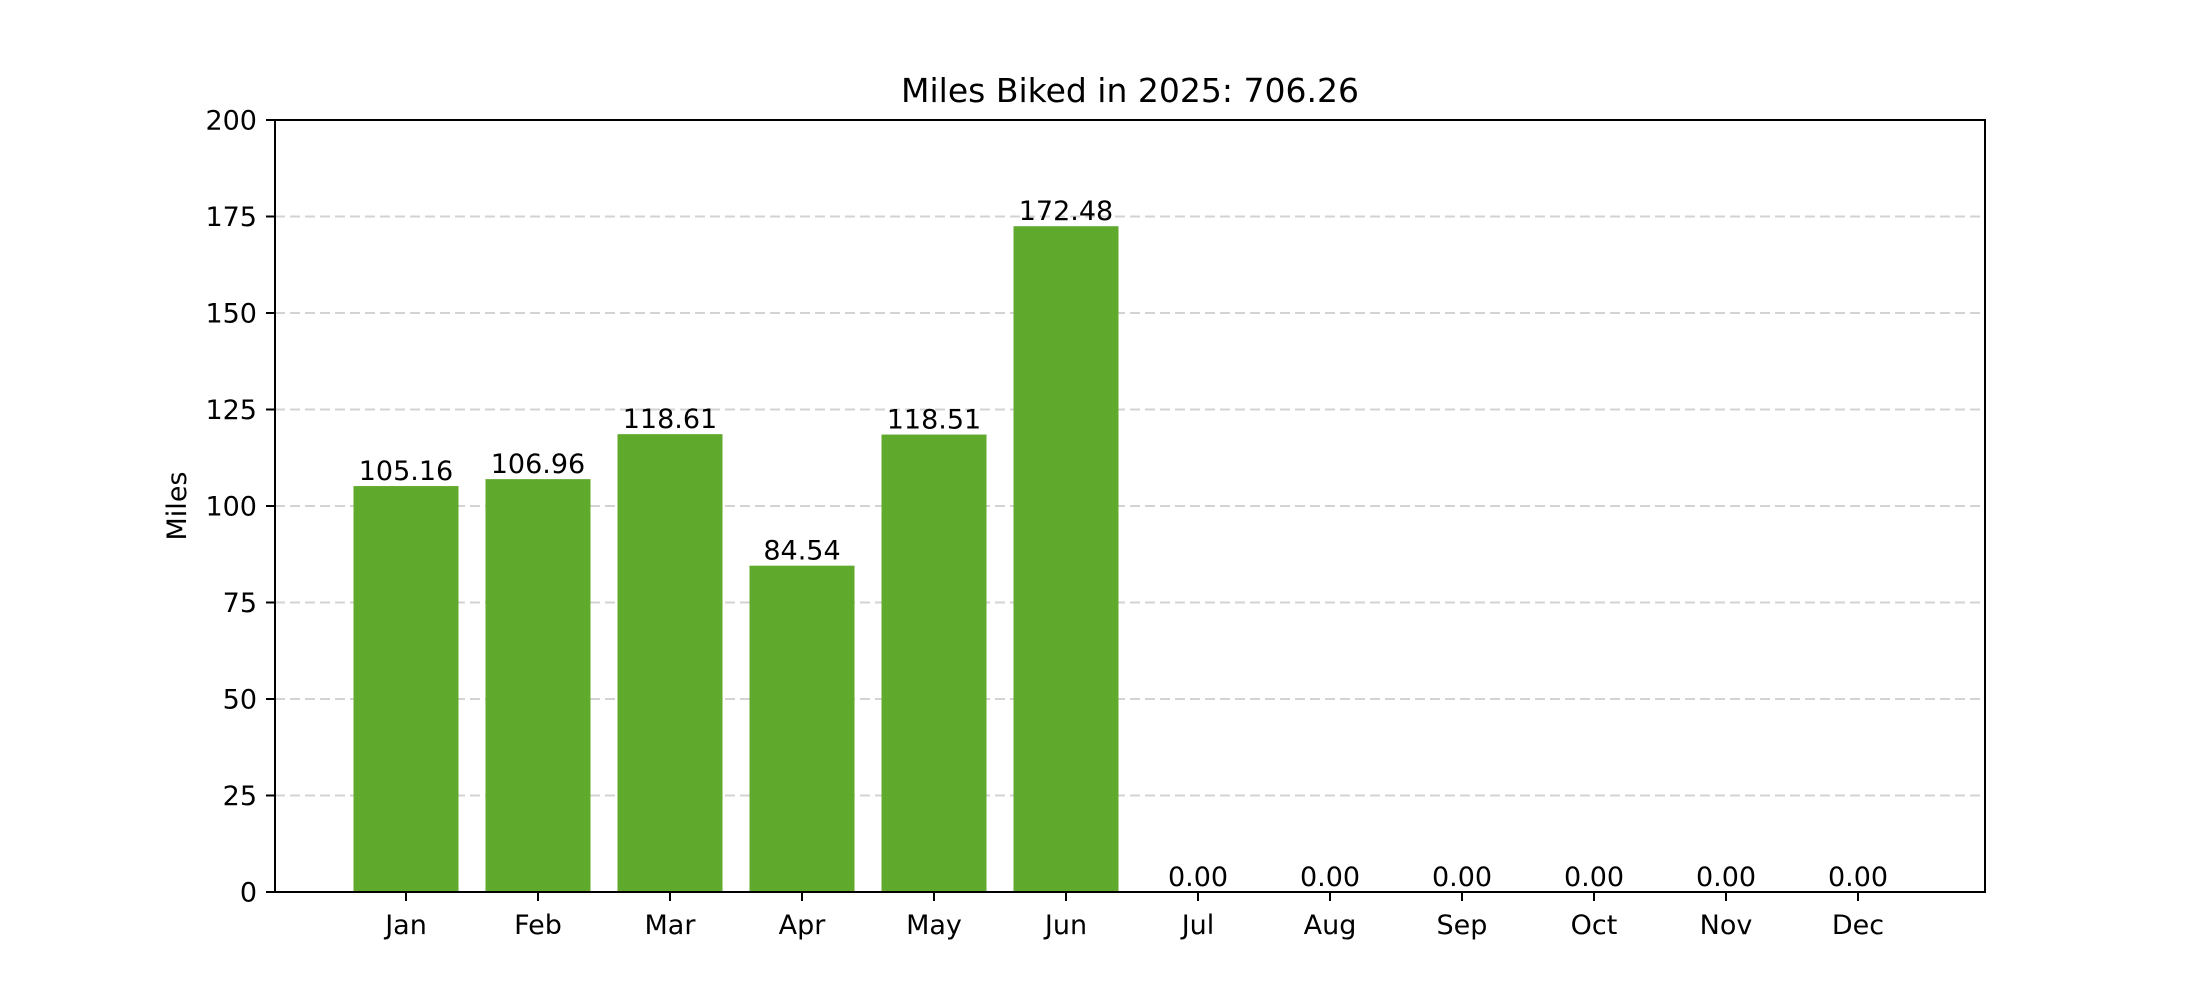 The image size is (2200, 1004). What do you see at coordinates (1130, 90) in the screenshot?
I see `chart-title: Miles Biked in 2025: 706.26` at bounding box center [1130, 90].